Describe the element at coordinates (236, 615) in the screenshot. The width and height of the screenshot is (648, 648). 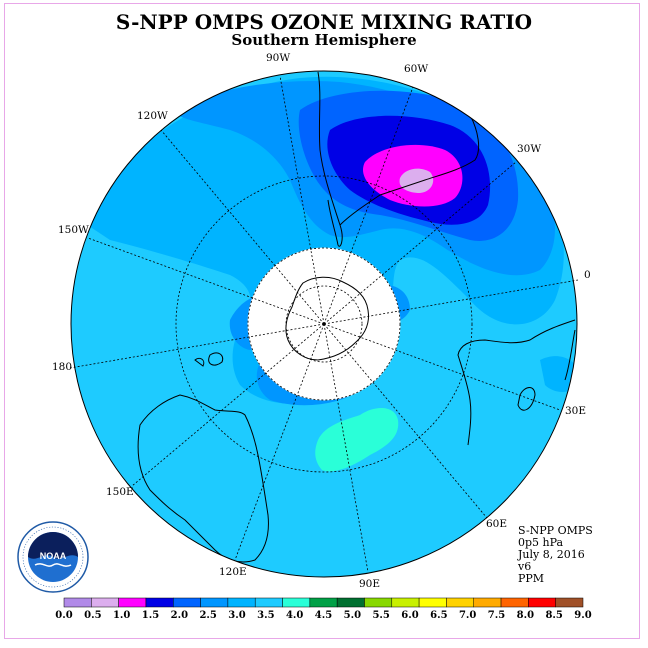
I see `colorbar-tick-label: 3.0` at that location.